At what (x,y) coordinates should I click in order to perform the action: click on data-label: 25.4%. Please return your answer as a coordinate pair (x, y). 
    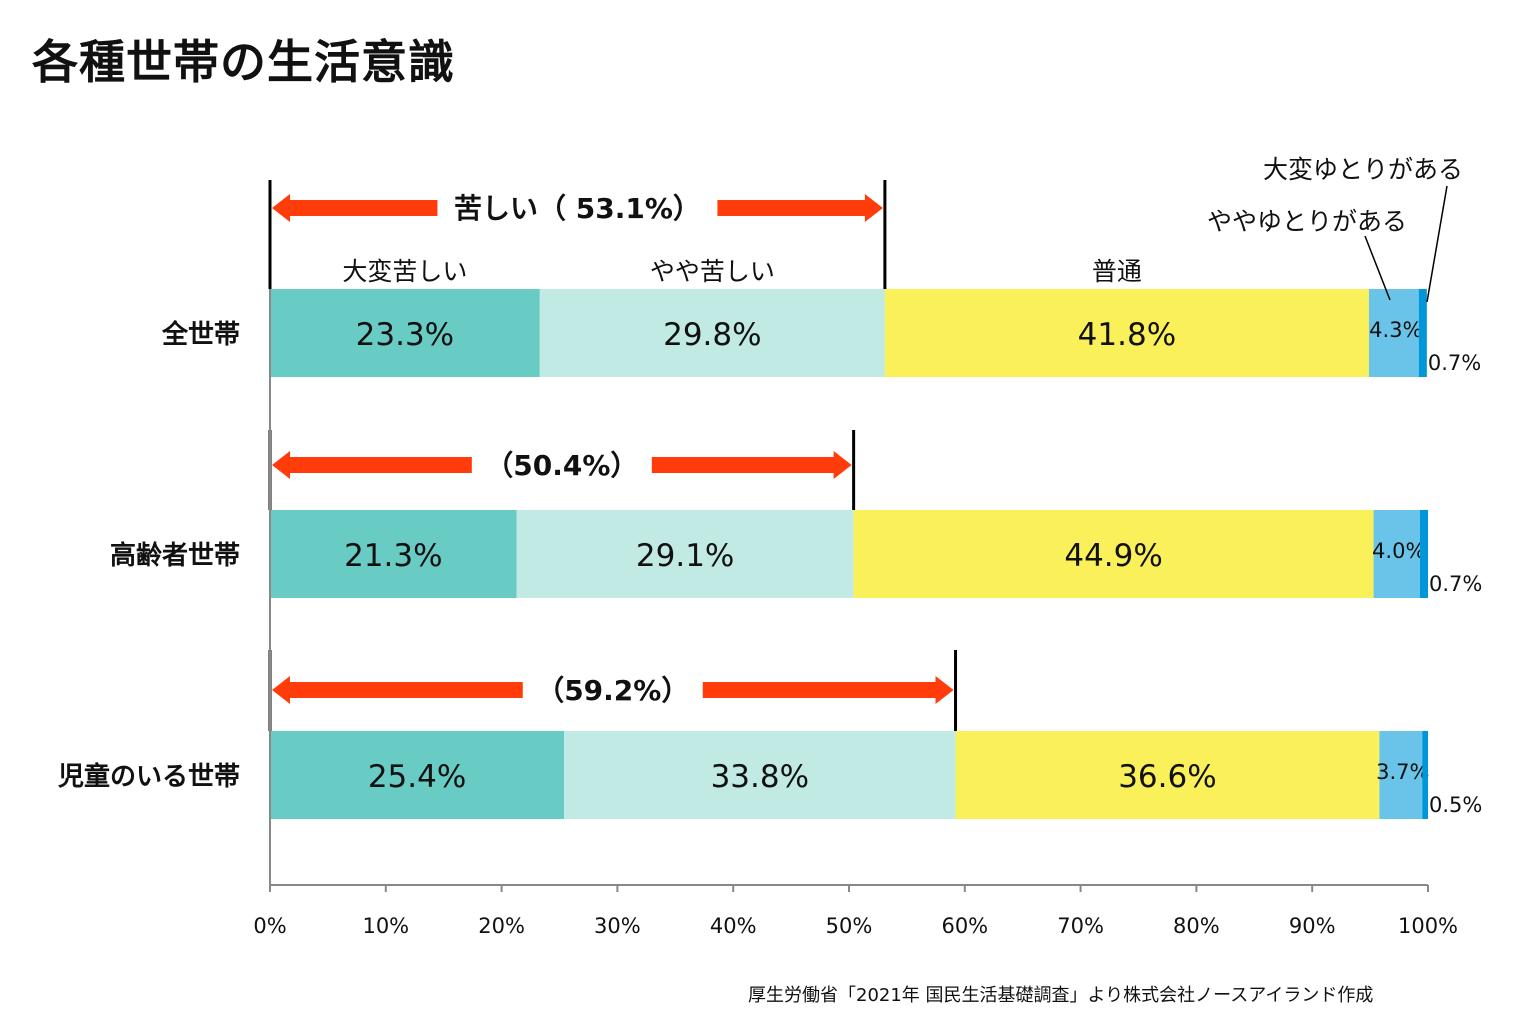
    Looking at the image, I should click on (417, 777).